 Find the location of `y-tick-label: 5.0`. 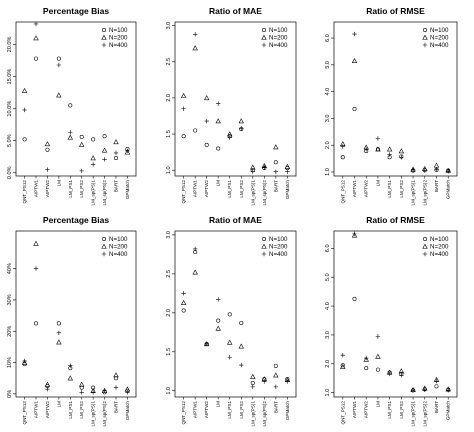

y-tick-label: 5.0 is located at coordinates (328, 65).